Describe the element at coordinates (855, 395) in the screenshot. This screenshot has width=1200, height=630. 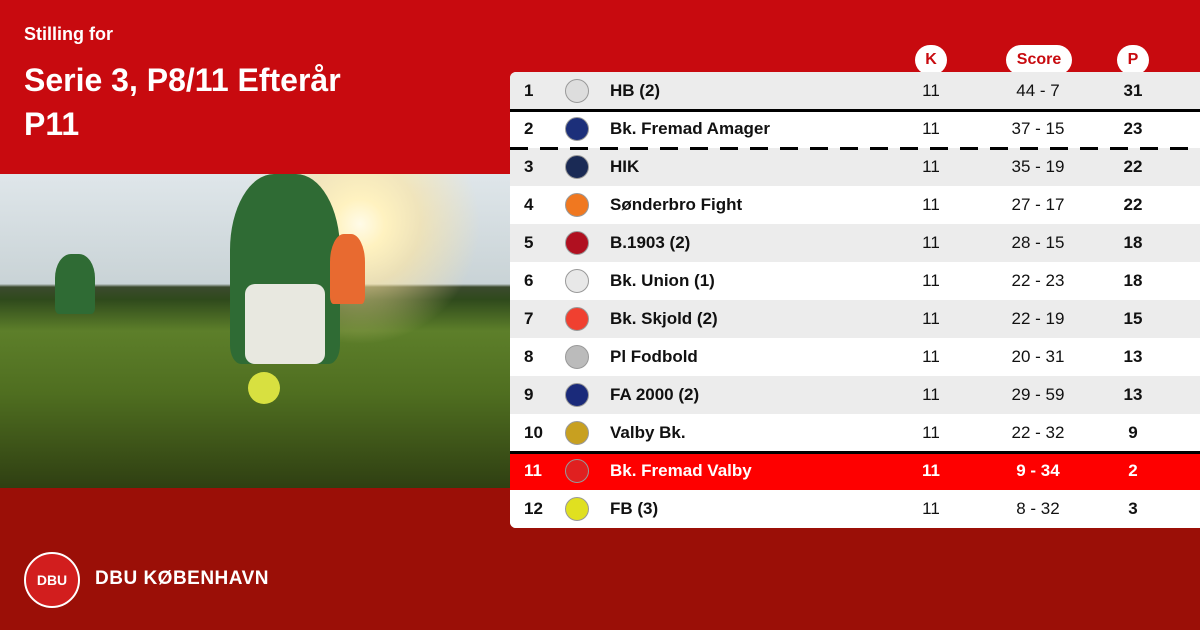
I see `table-row: 9 FA 2000 (2) 11 29 - 59 13` at that location.